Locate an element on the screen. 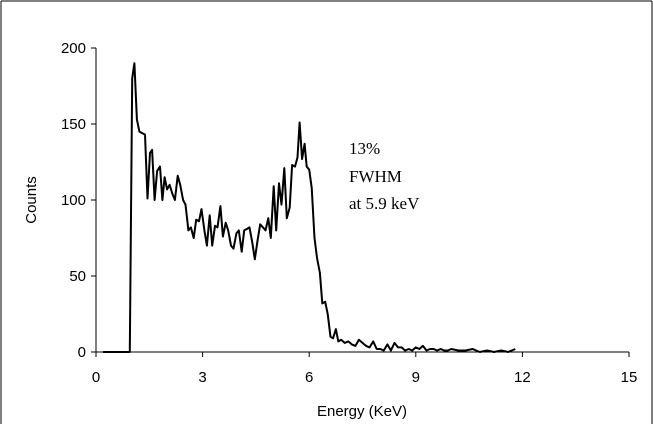  y-ticks: 0 50 100 150 200 is located at coordinates (78, 200).